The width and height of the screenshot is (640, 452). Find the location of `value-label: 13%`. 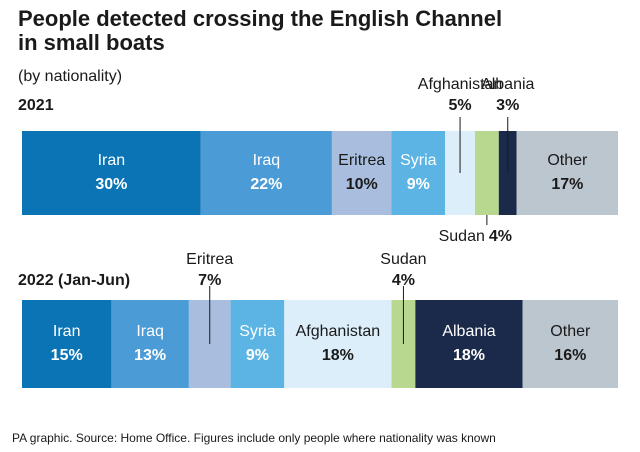

value-label: 13% is located at coordinates (150, 355).